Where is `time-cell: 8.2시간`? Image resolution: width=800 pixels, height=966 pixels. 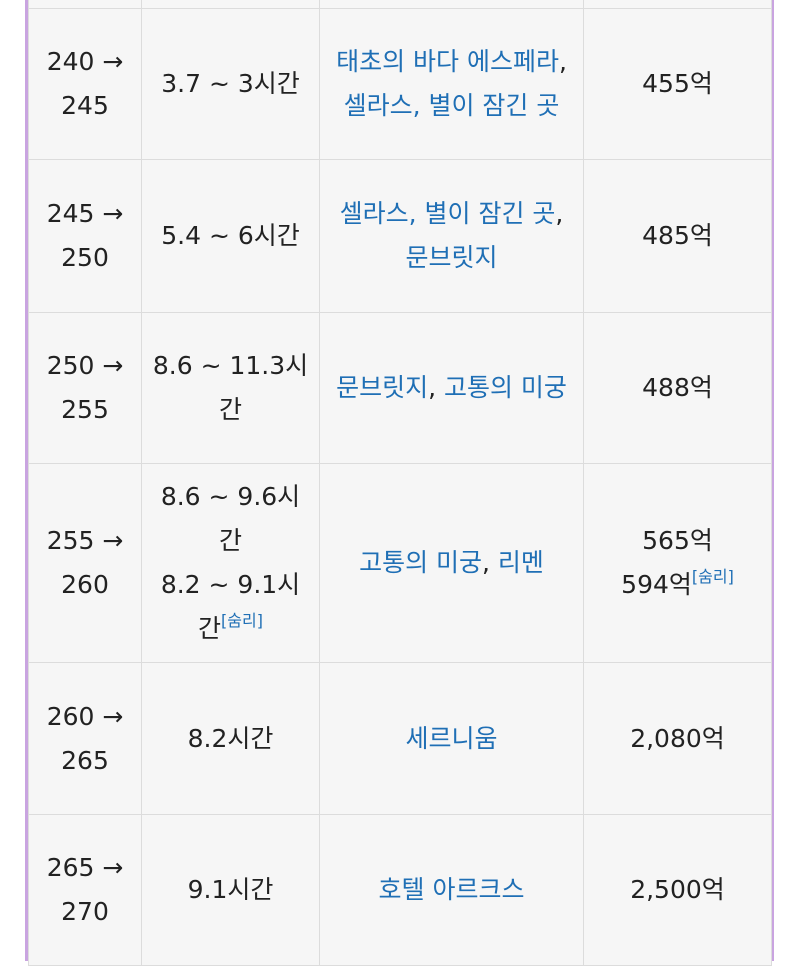
time-cell: 8.2시간 is located at coordinates (230, 738).